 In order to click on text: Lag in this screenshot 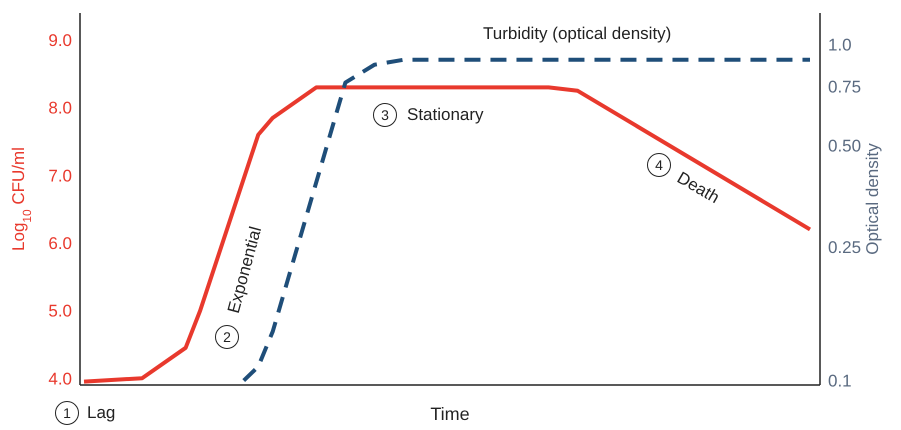, I will do `click(101, 413)`.